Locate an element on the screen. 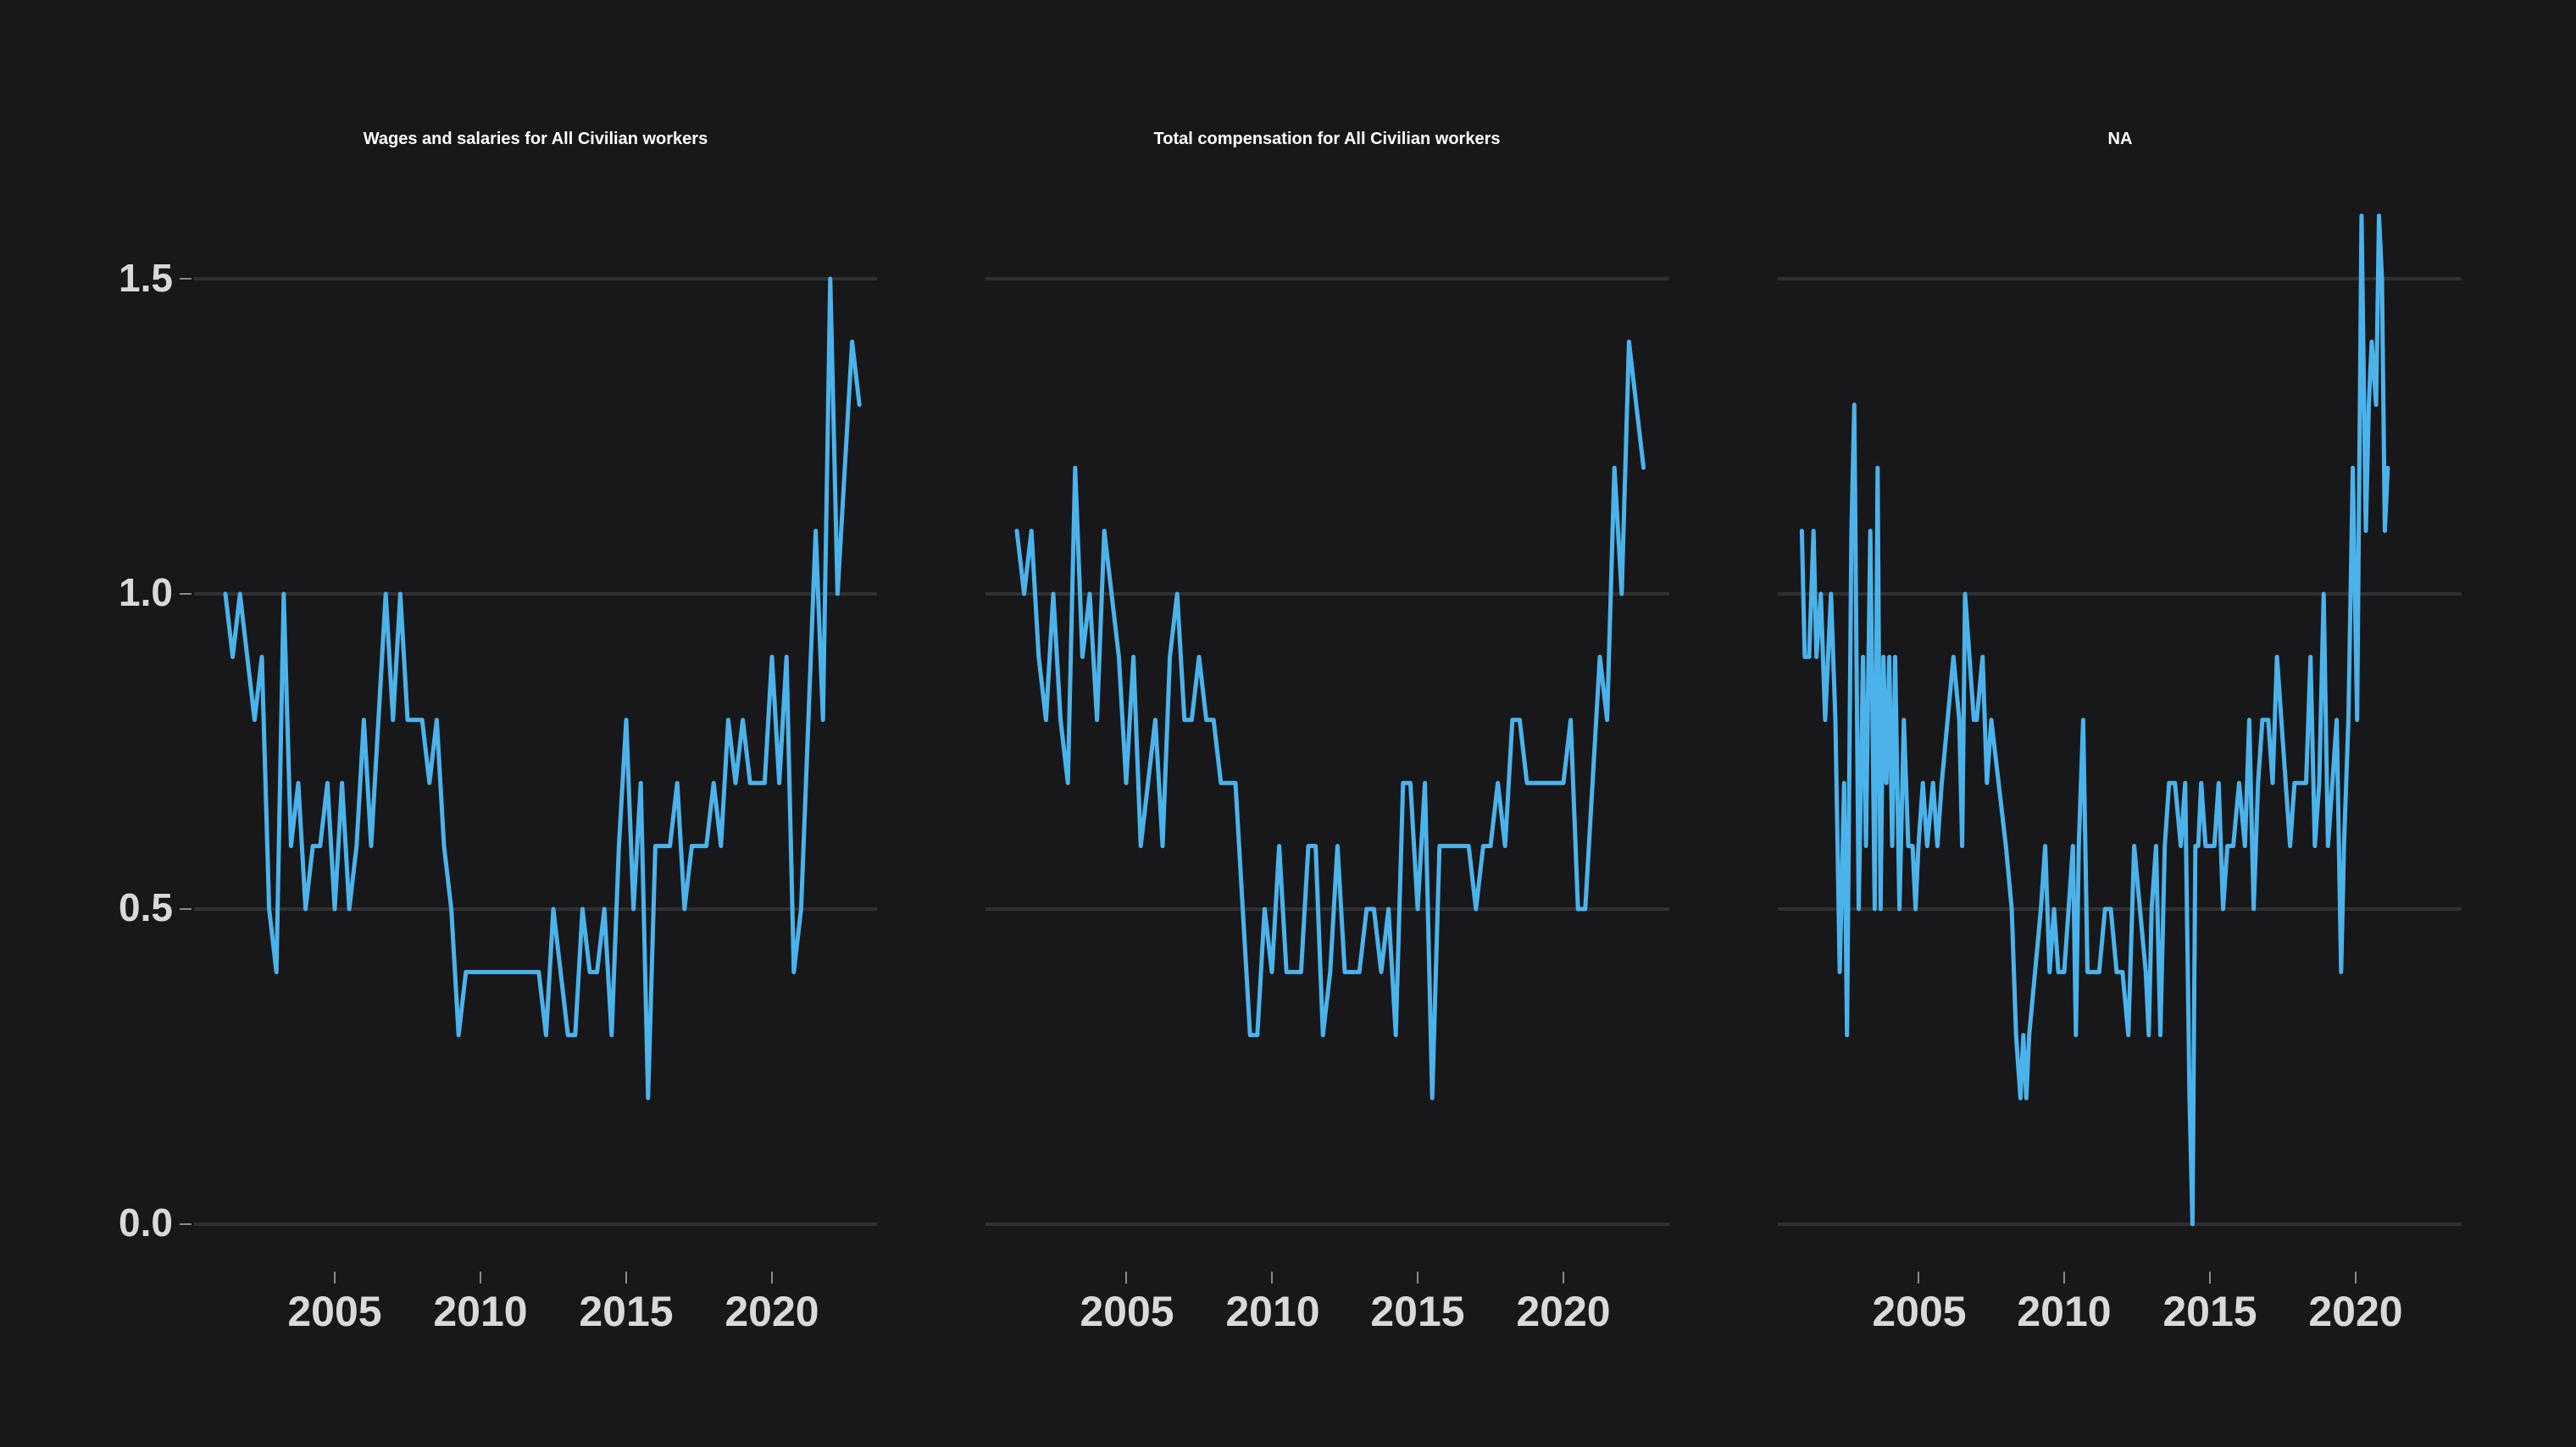  y-tick-label: 1.0 is located at coordinates (146, 592).